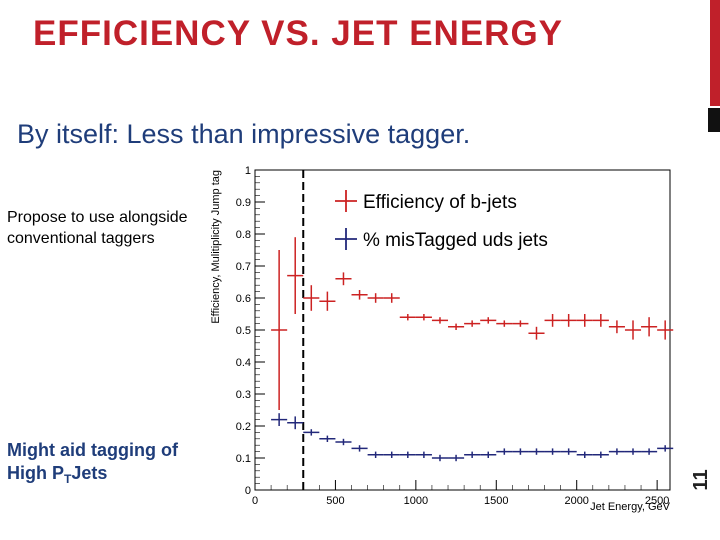 This screenshot has height=540, width=720. What do you see at coordinates (576, 501) in the screenshot?
I see `x-tick-label: 2000` at bounding box center [576, 501].